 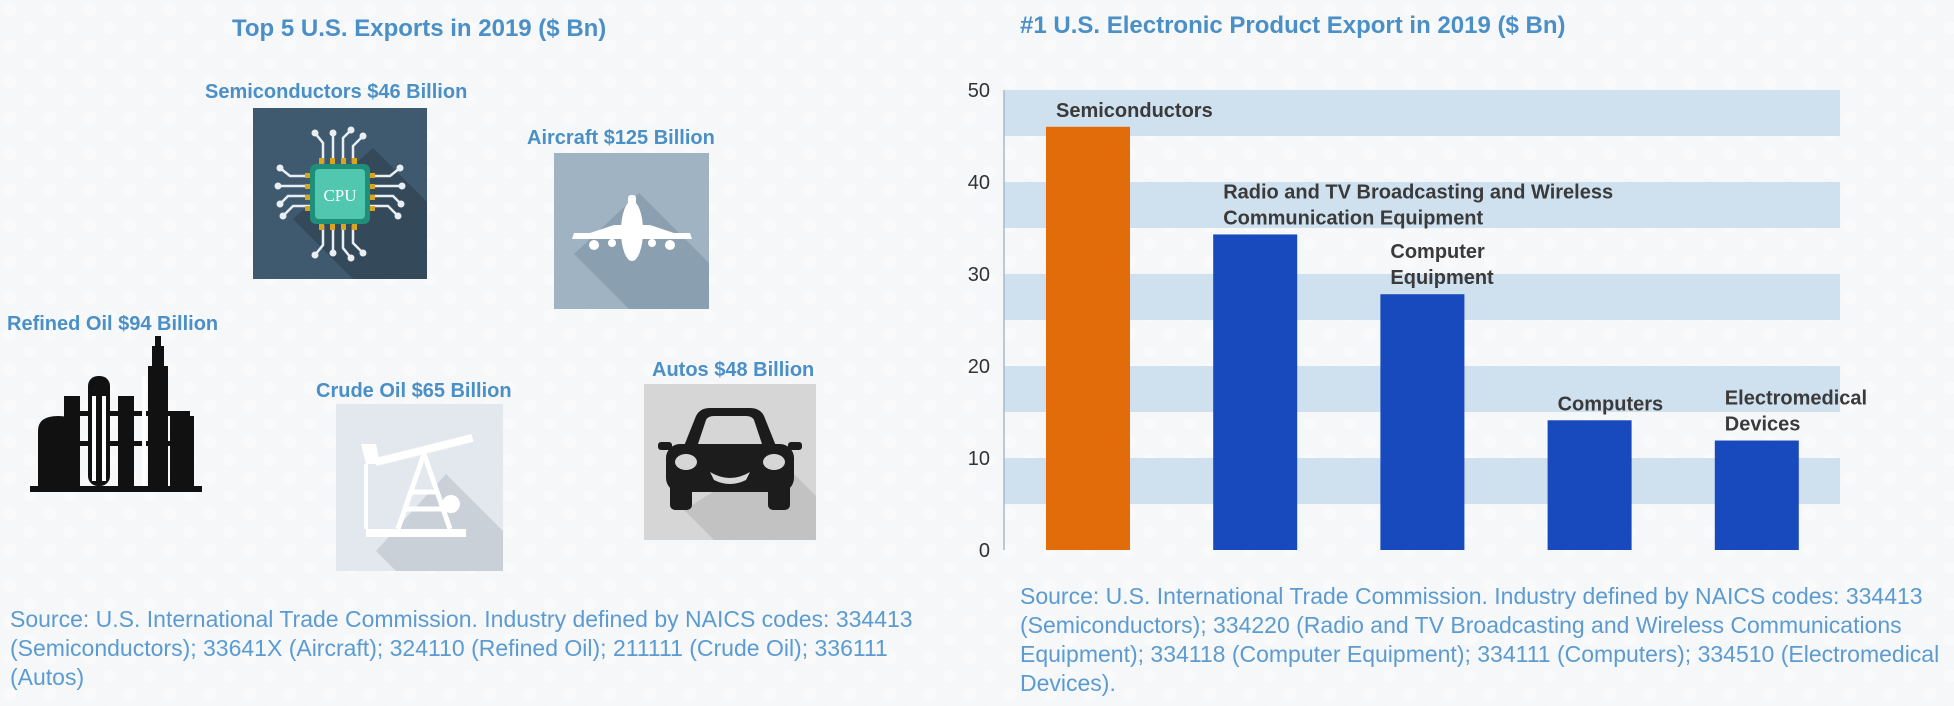 What do you see at coordinates (984, 551) in the screenshot?
I see `y-tick-label: 0` at bounding box center [984, 551].